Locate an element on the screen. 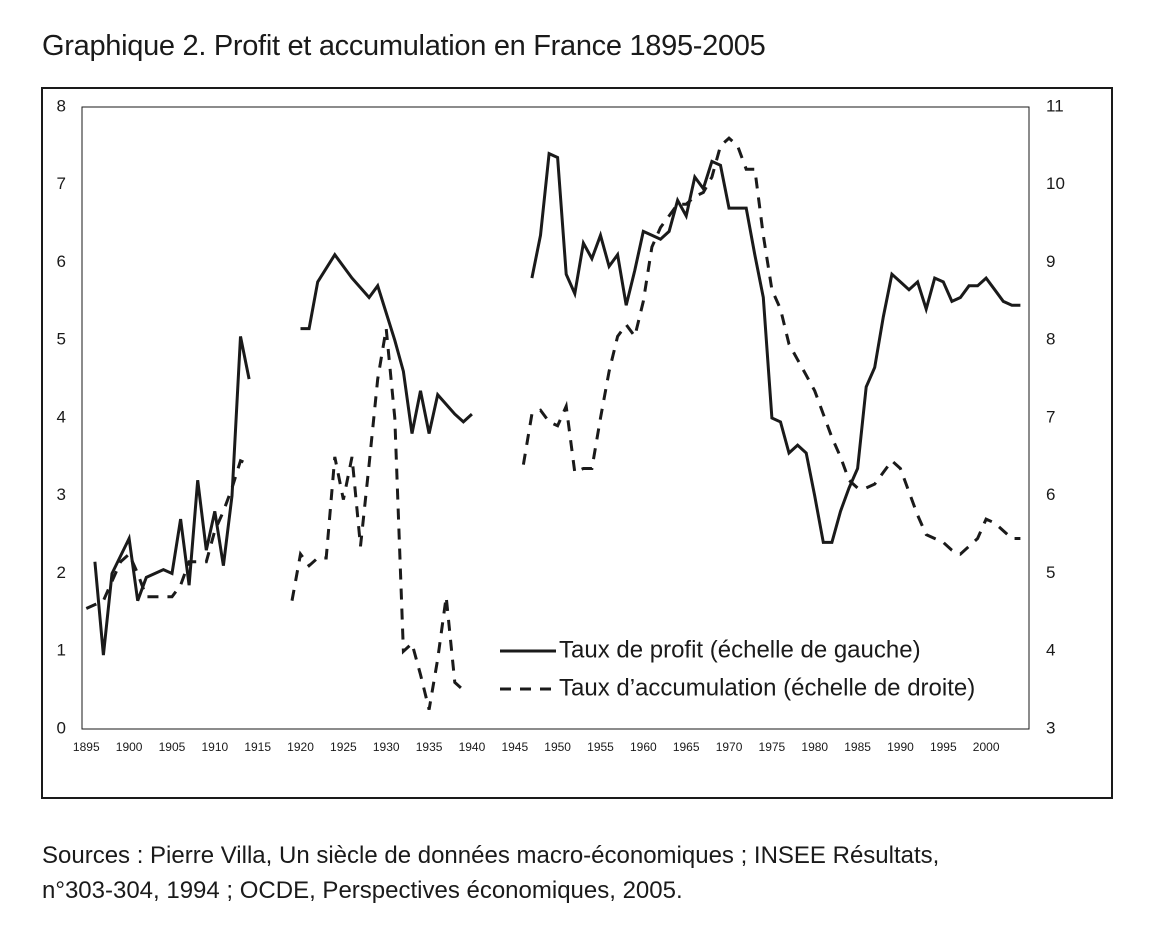 The width and height of the screenshot is (1152, 933). y-right-tick-label: 8 is located at coordinates (1050, 339).